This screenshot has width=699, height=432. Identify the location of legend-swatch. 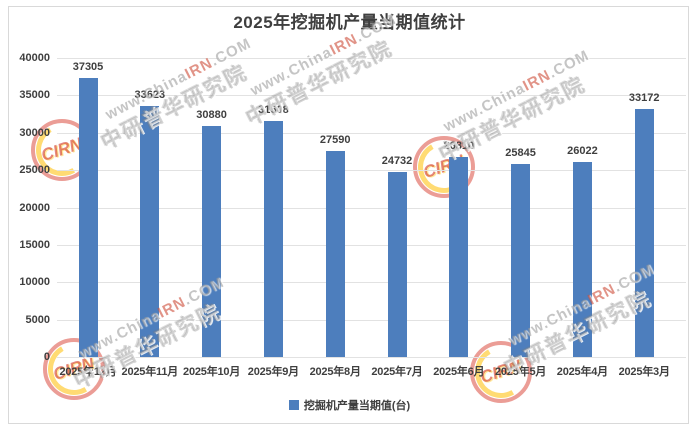
(293, 405).